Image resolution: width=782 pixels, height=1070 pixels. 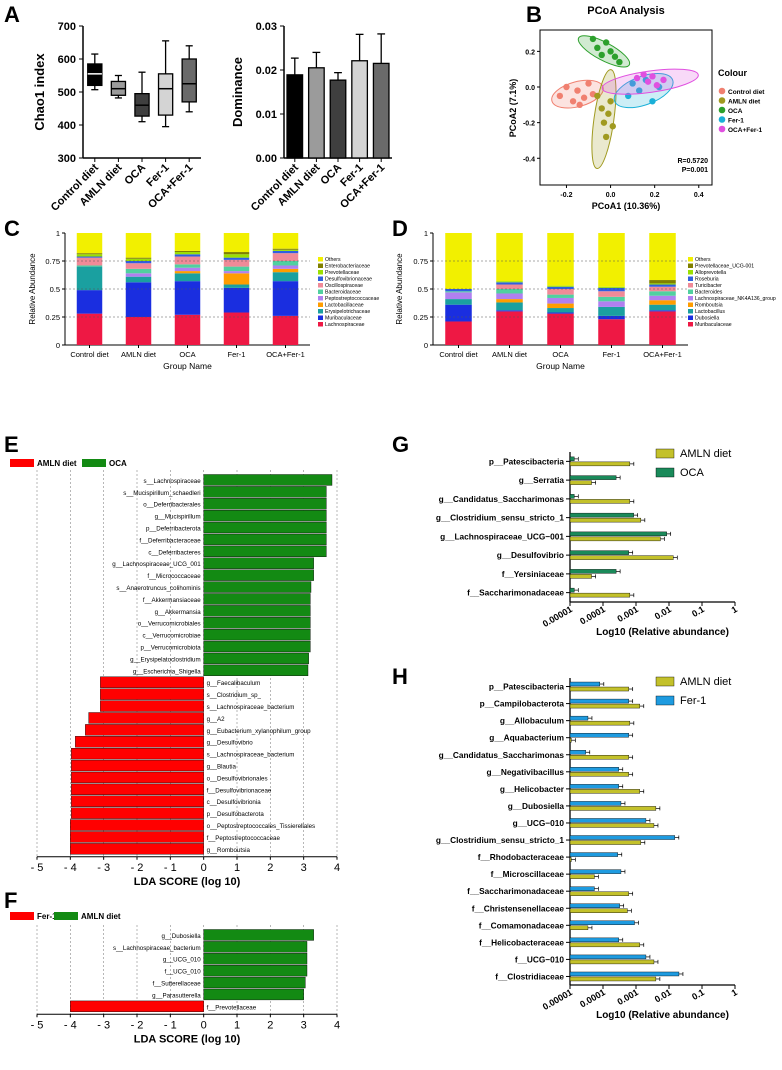 What do you see at coordinates (663, 612) in the screenshot?
I see `x-tick-label: 0.01` at bounding box center [663, 612].